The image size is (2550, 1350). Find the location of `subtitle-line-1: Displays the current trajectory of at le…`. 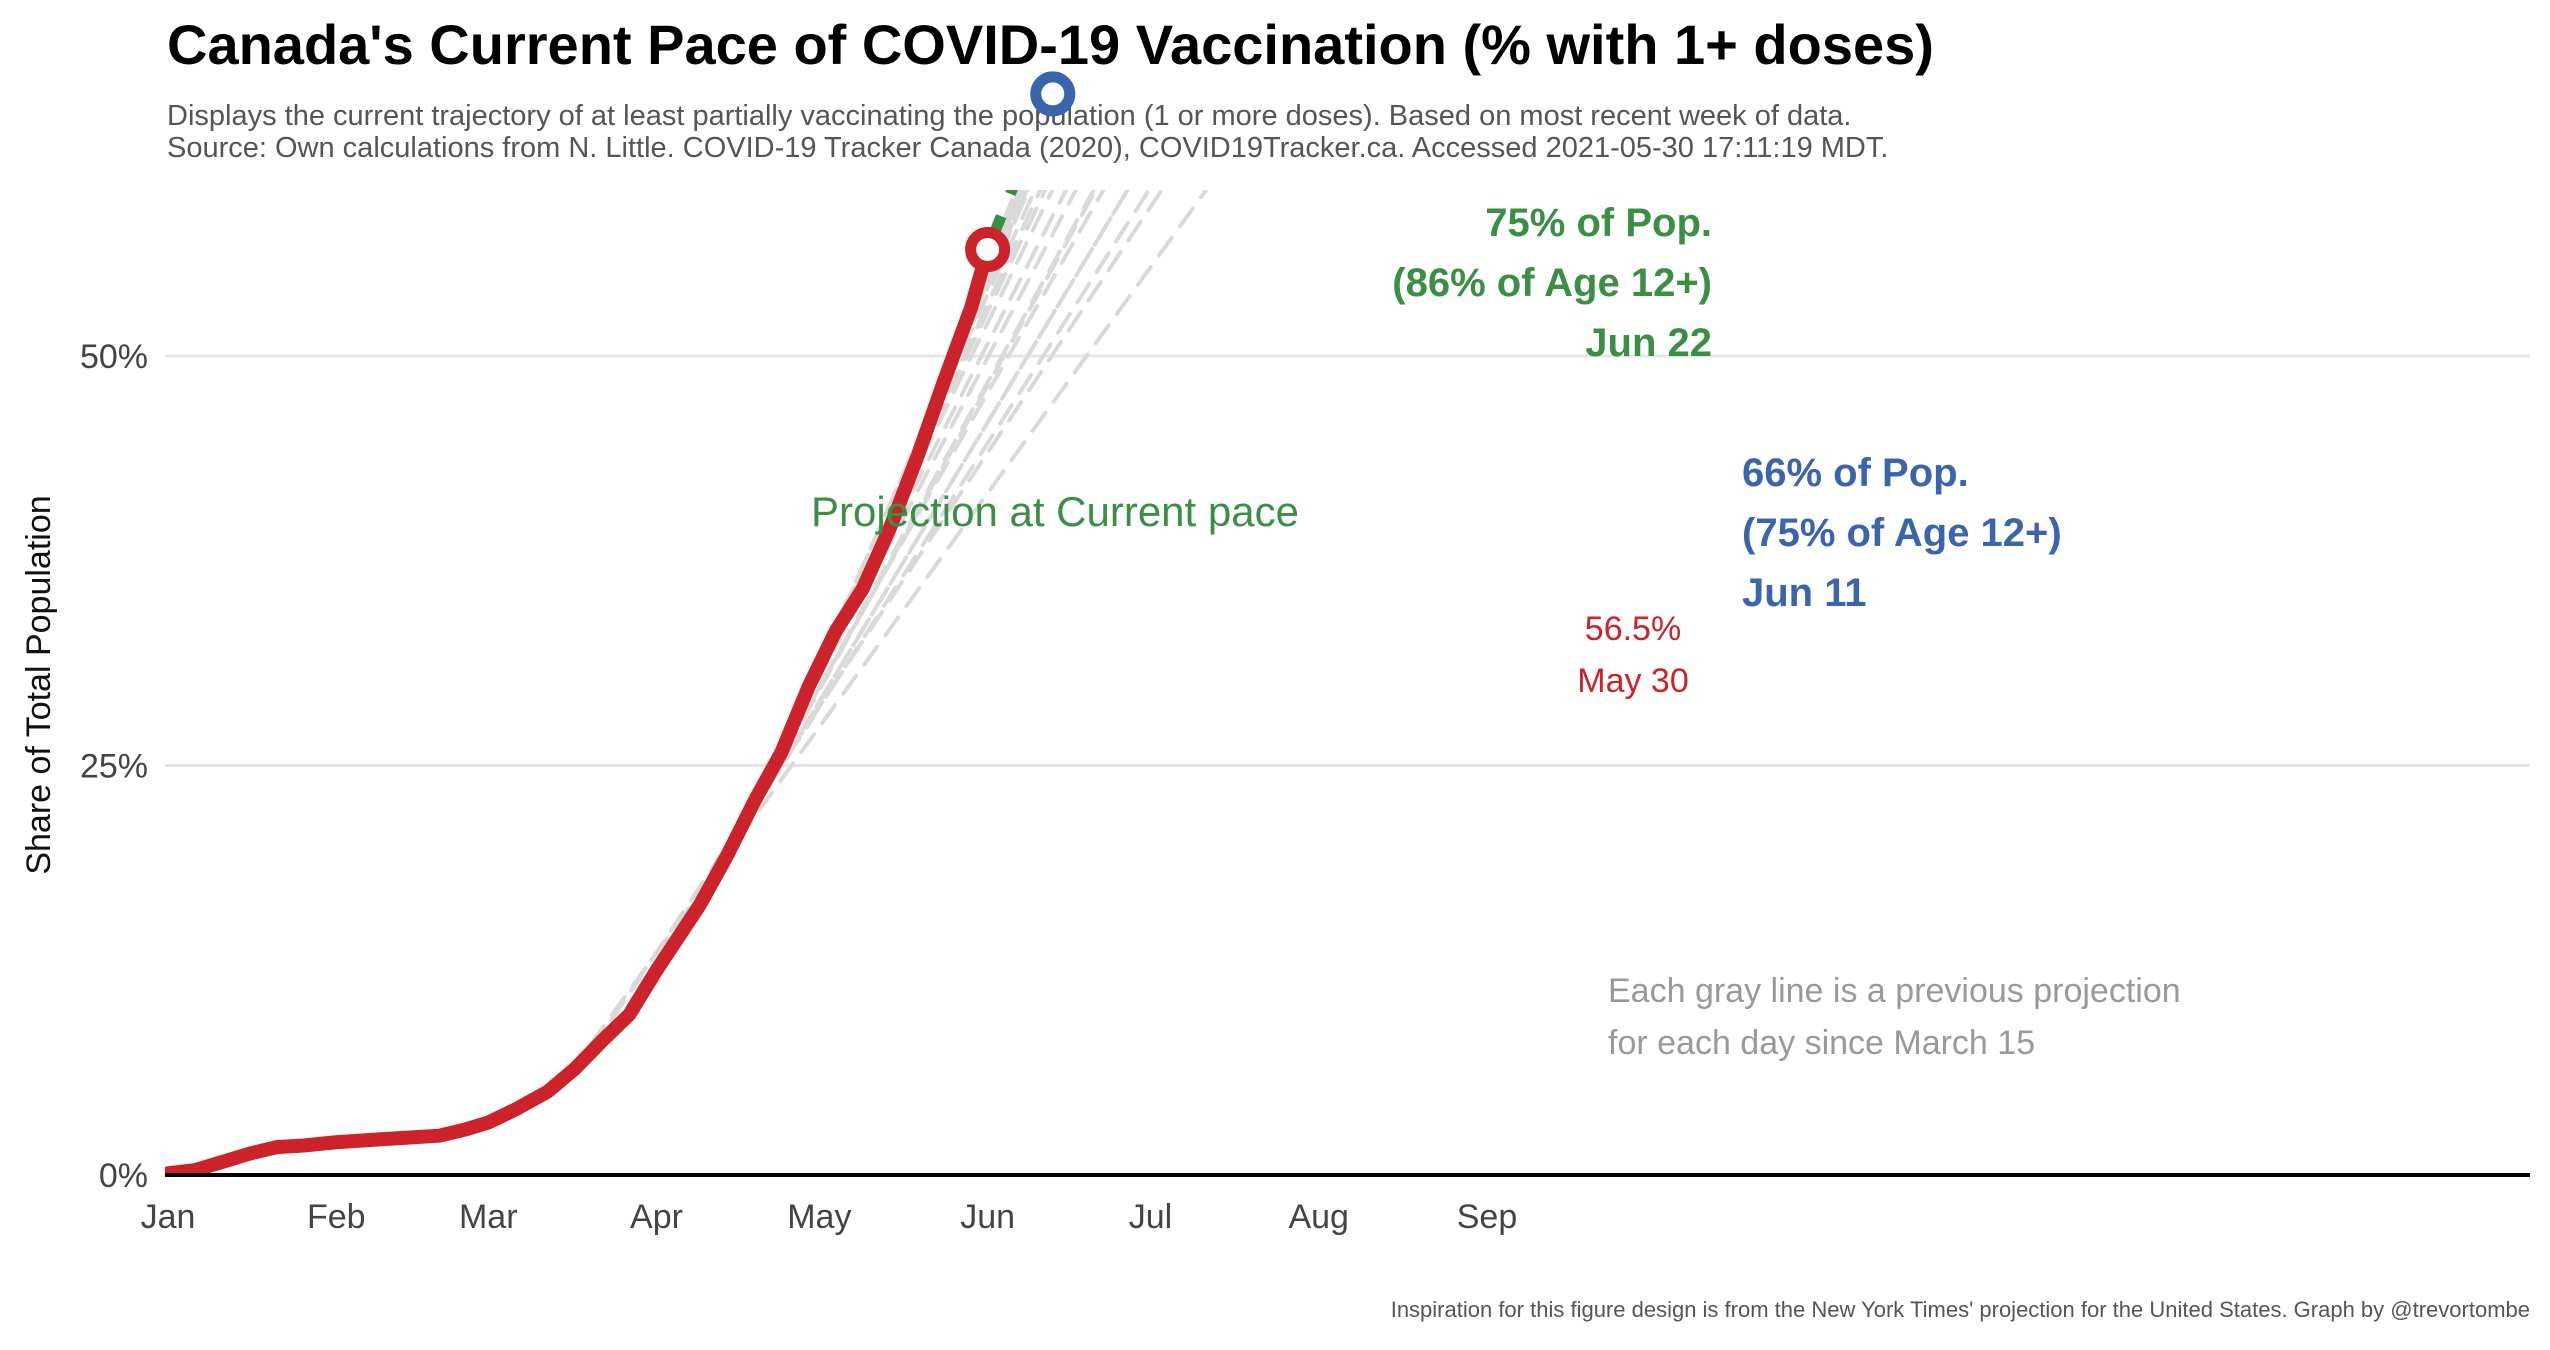

subtitle-line-1: Displays the current trajectory of at le… is located at coordinates (1009, 116).